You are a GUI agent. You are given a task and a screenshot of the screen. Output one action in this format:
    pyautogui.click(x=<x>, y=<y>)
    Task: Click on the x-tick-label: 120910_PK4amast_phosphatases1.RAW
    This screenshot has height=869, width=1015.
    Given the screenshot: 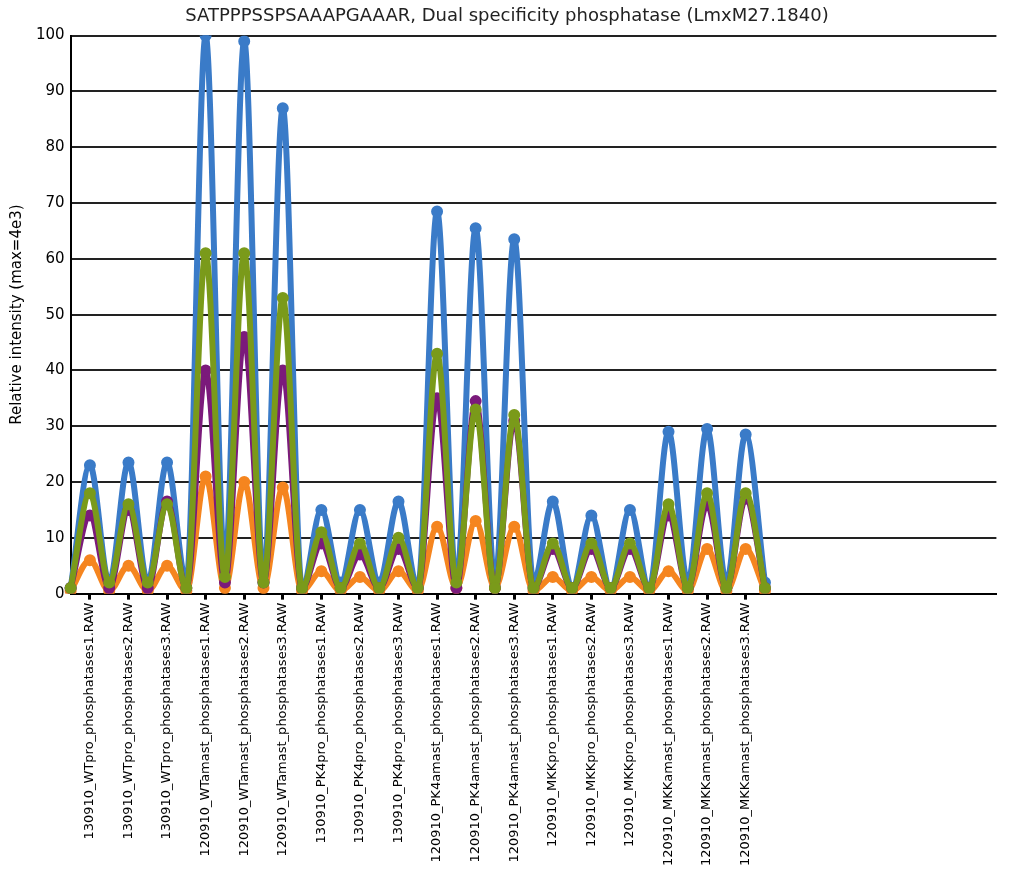 What is the action you would take?
    pyautogui.click(x=436, y=732)
    